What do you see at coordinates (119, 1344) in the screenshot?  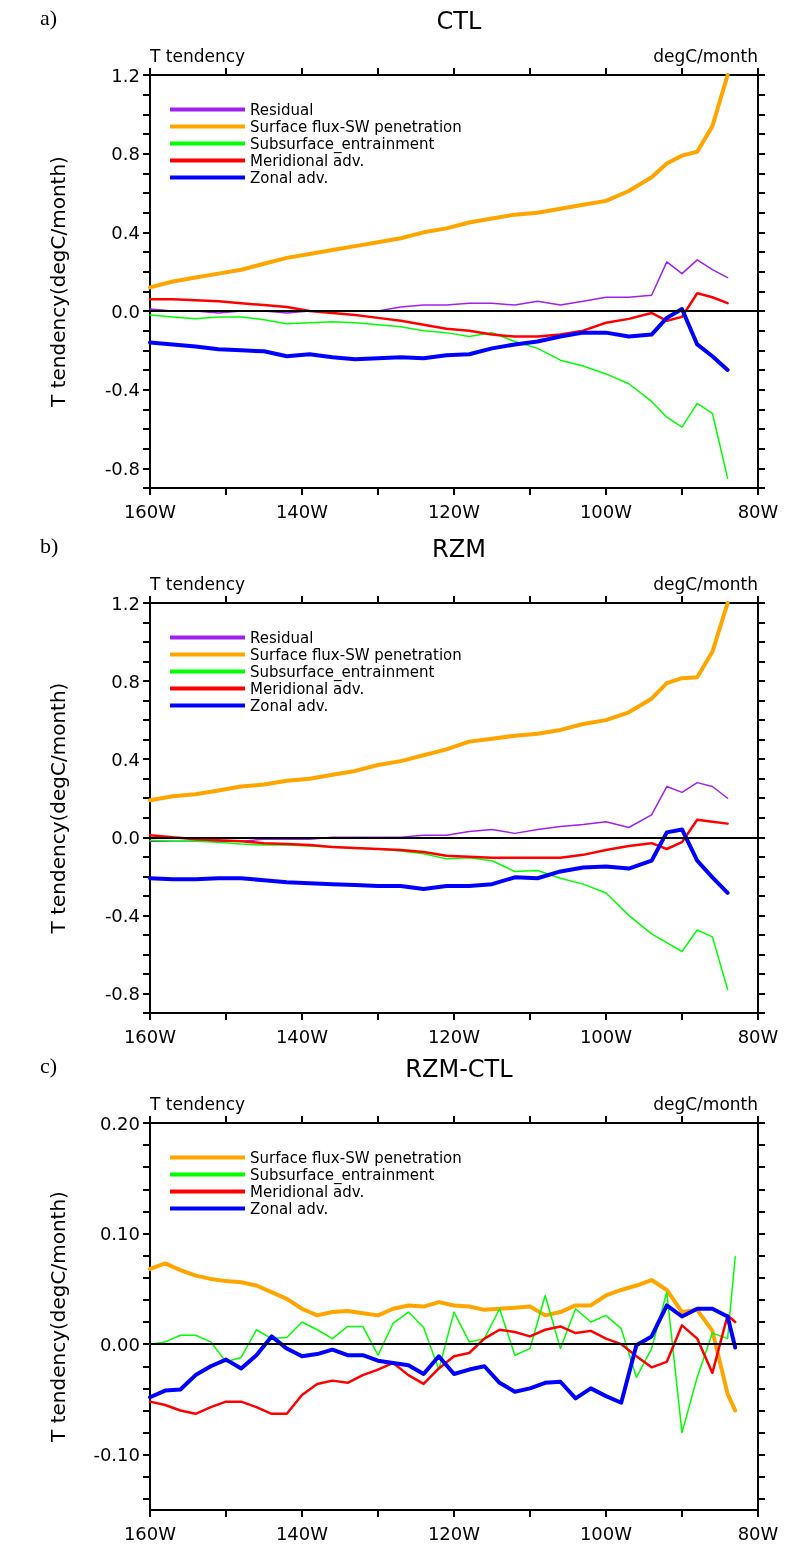 I see `y-tick-label: 0.00` at bounding box center [119, 1344].